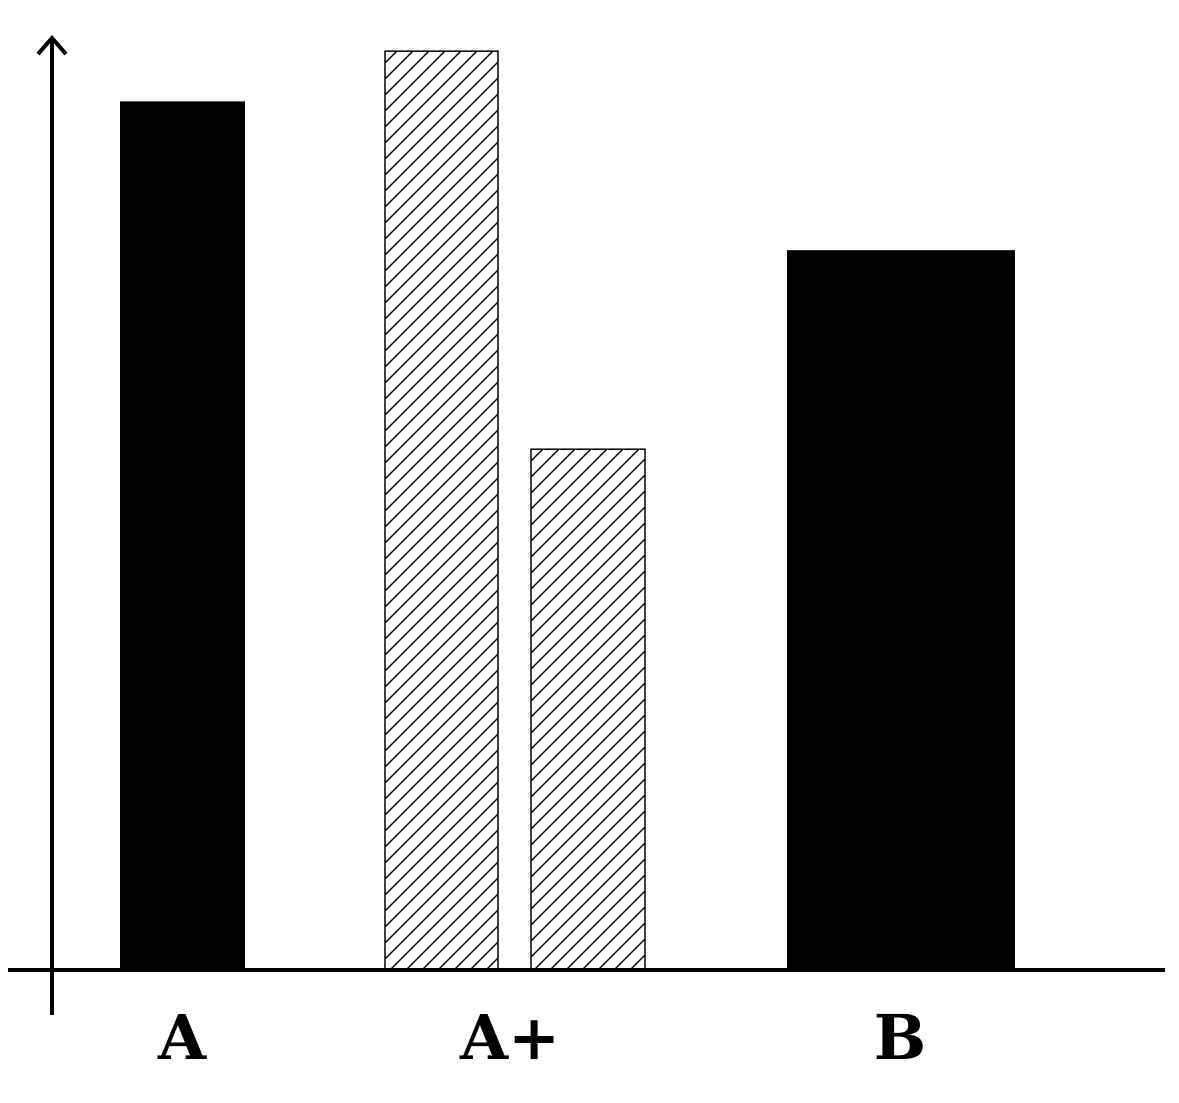 Image resolution: width=1179 pixels, height=1103 pixels. Describe the element at coordinates (182, 1037) in the screenshot. I see `x-tick-label: A` at that location.